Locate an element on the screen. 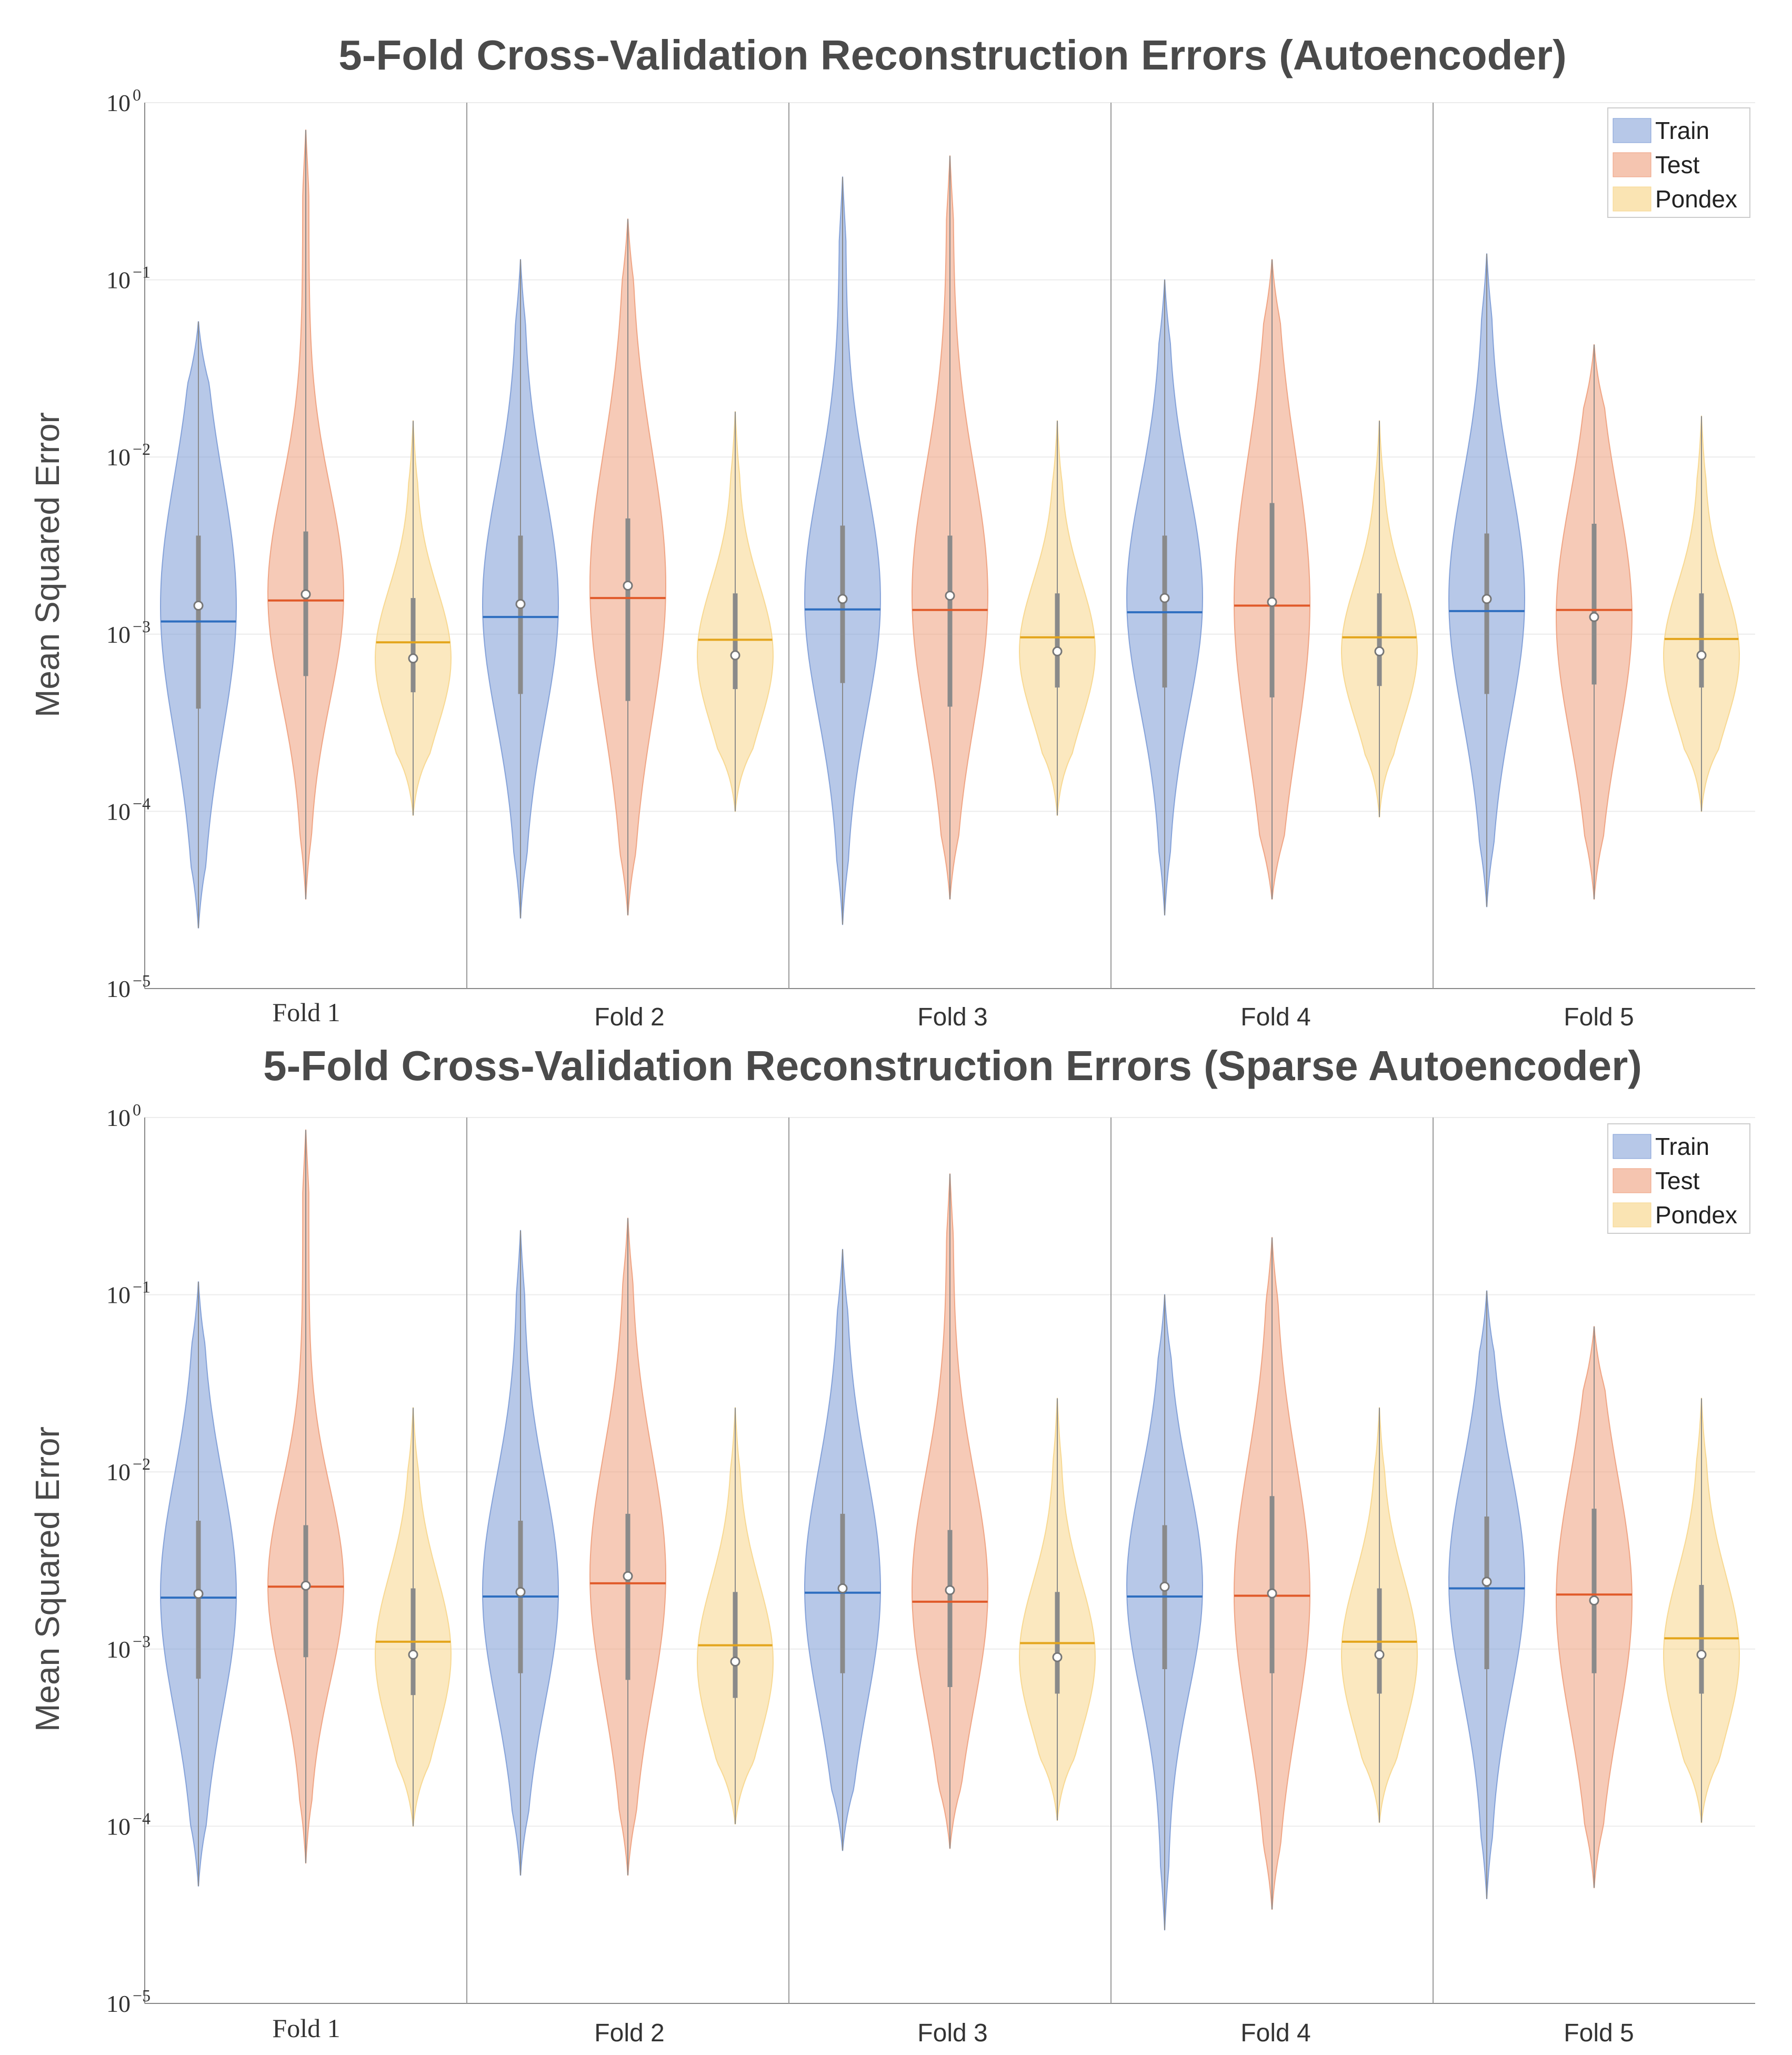 This screenshot has height=2055, width=1792. legend-label-train-2: Train is located at coordinates (1682, 1147).